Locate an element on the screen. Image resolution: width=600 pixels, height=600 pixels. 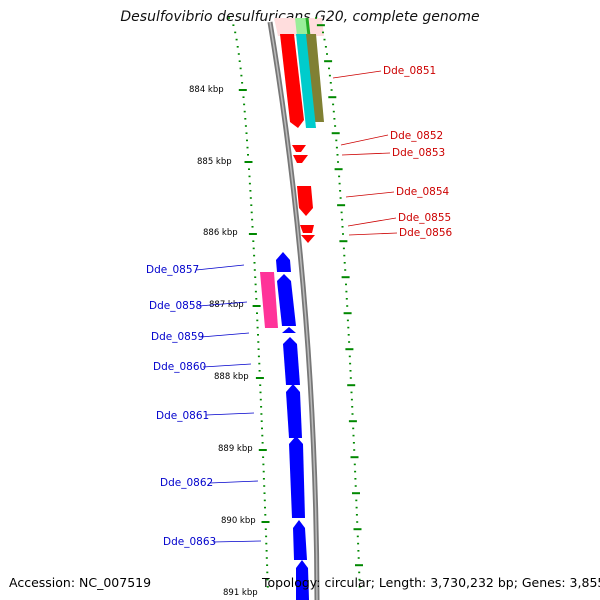
label-dde-0856: Dde_0856 is located at coordinates (426, 233).